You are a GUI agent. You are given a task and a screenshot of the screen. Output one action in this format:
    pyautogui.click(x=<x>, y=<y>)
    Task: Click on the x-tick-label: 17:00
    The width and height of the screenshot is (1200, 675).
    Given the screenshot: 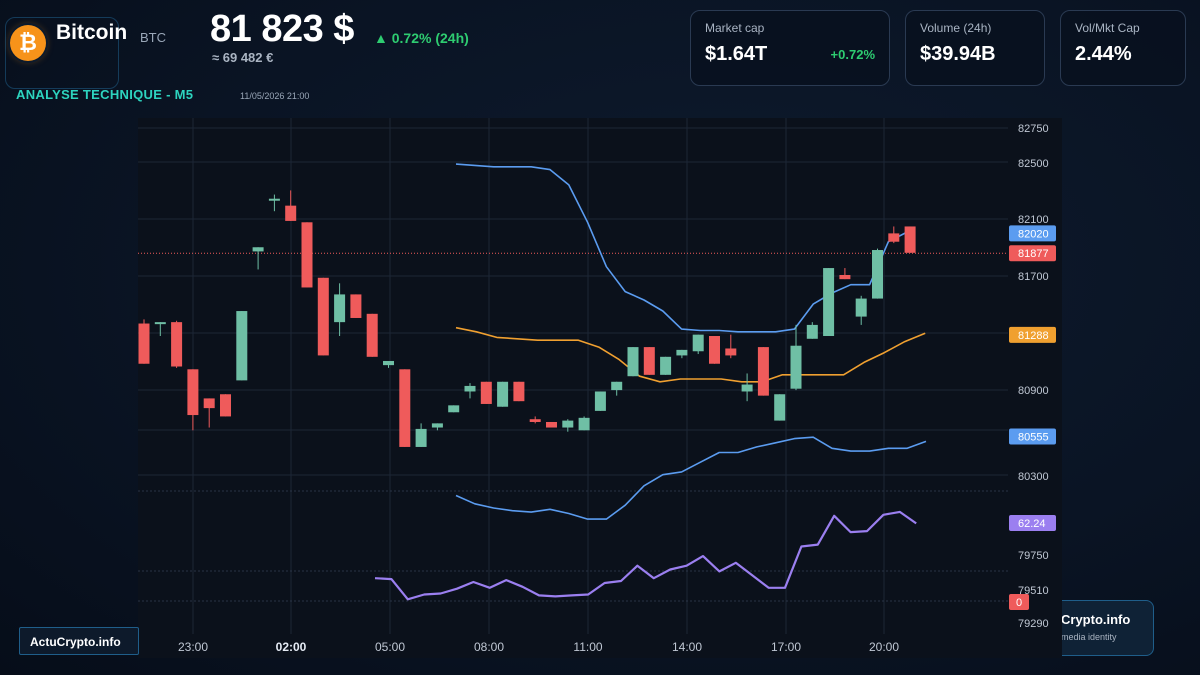 What is the action you would take?
    pyautogui.click(x=786, y=647)
    